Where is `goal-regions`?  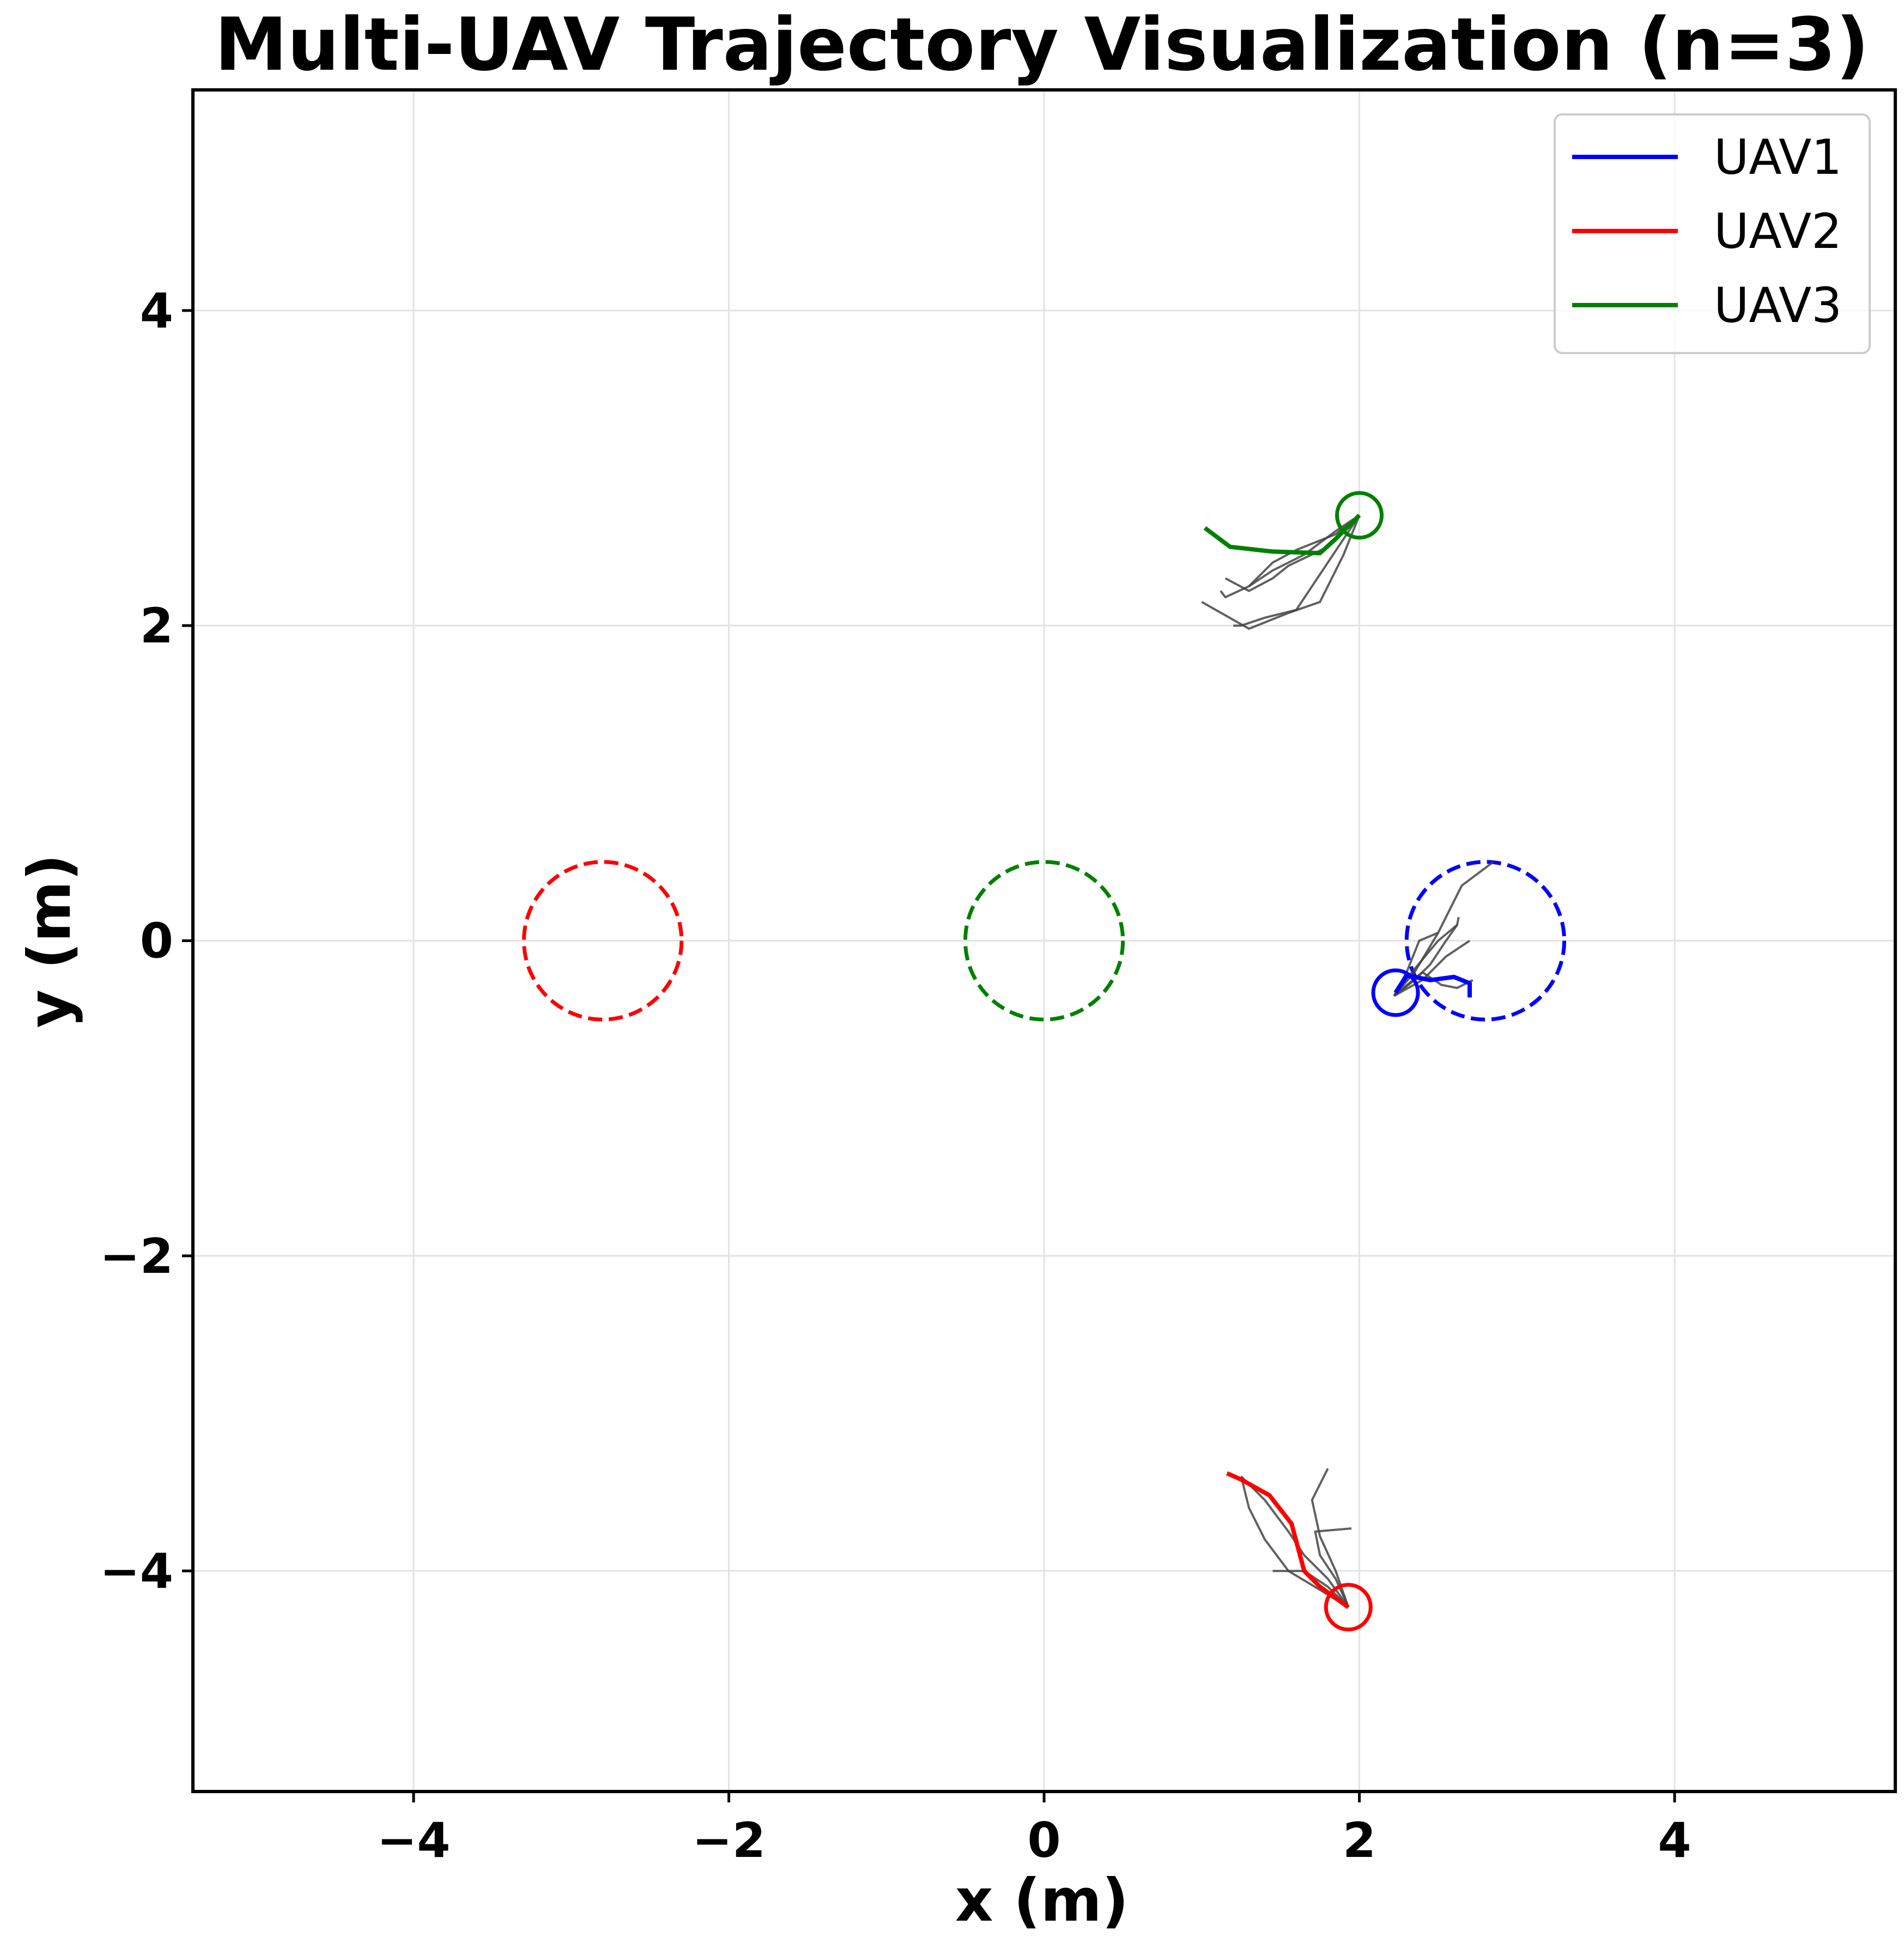 goal-regions is located at coordinates (1044, 941).